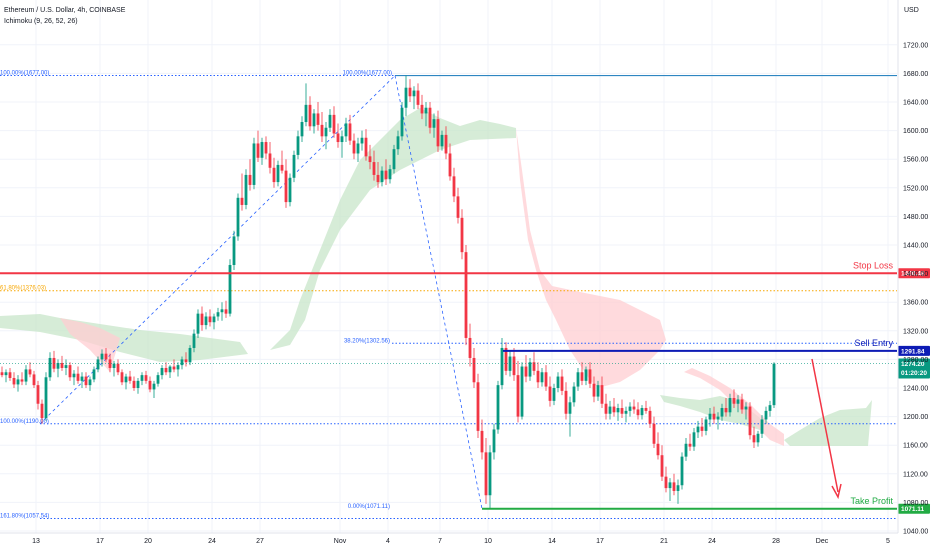 This screenshot has height=550, width=932. I want to click on price-tick-label: 1640.00, so click(915, 103).